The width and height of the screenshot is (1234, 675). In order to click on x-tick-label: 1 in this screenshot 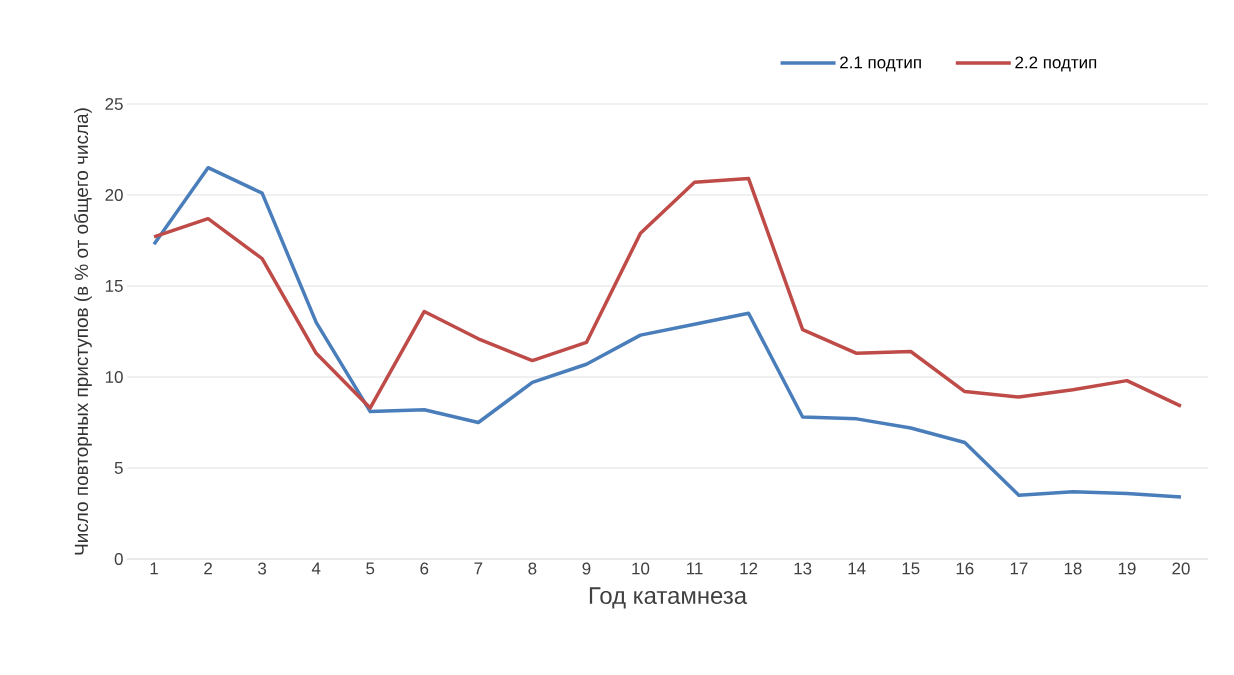, I will do `click(154, 568)`.